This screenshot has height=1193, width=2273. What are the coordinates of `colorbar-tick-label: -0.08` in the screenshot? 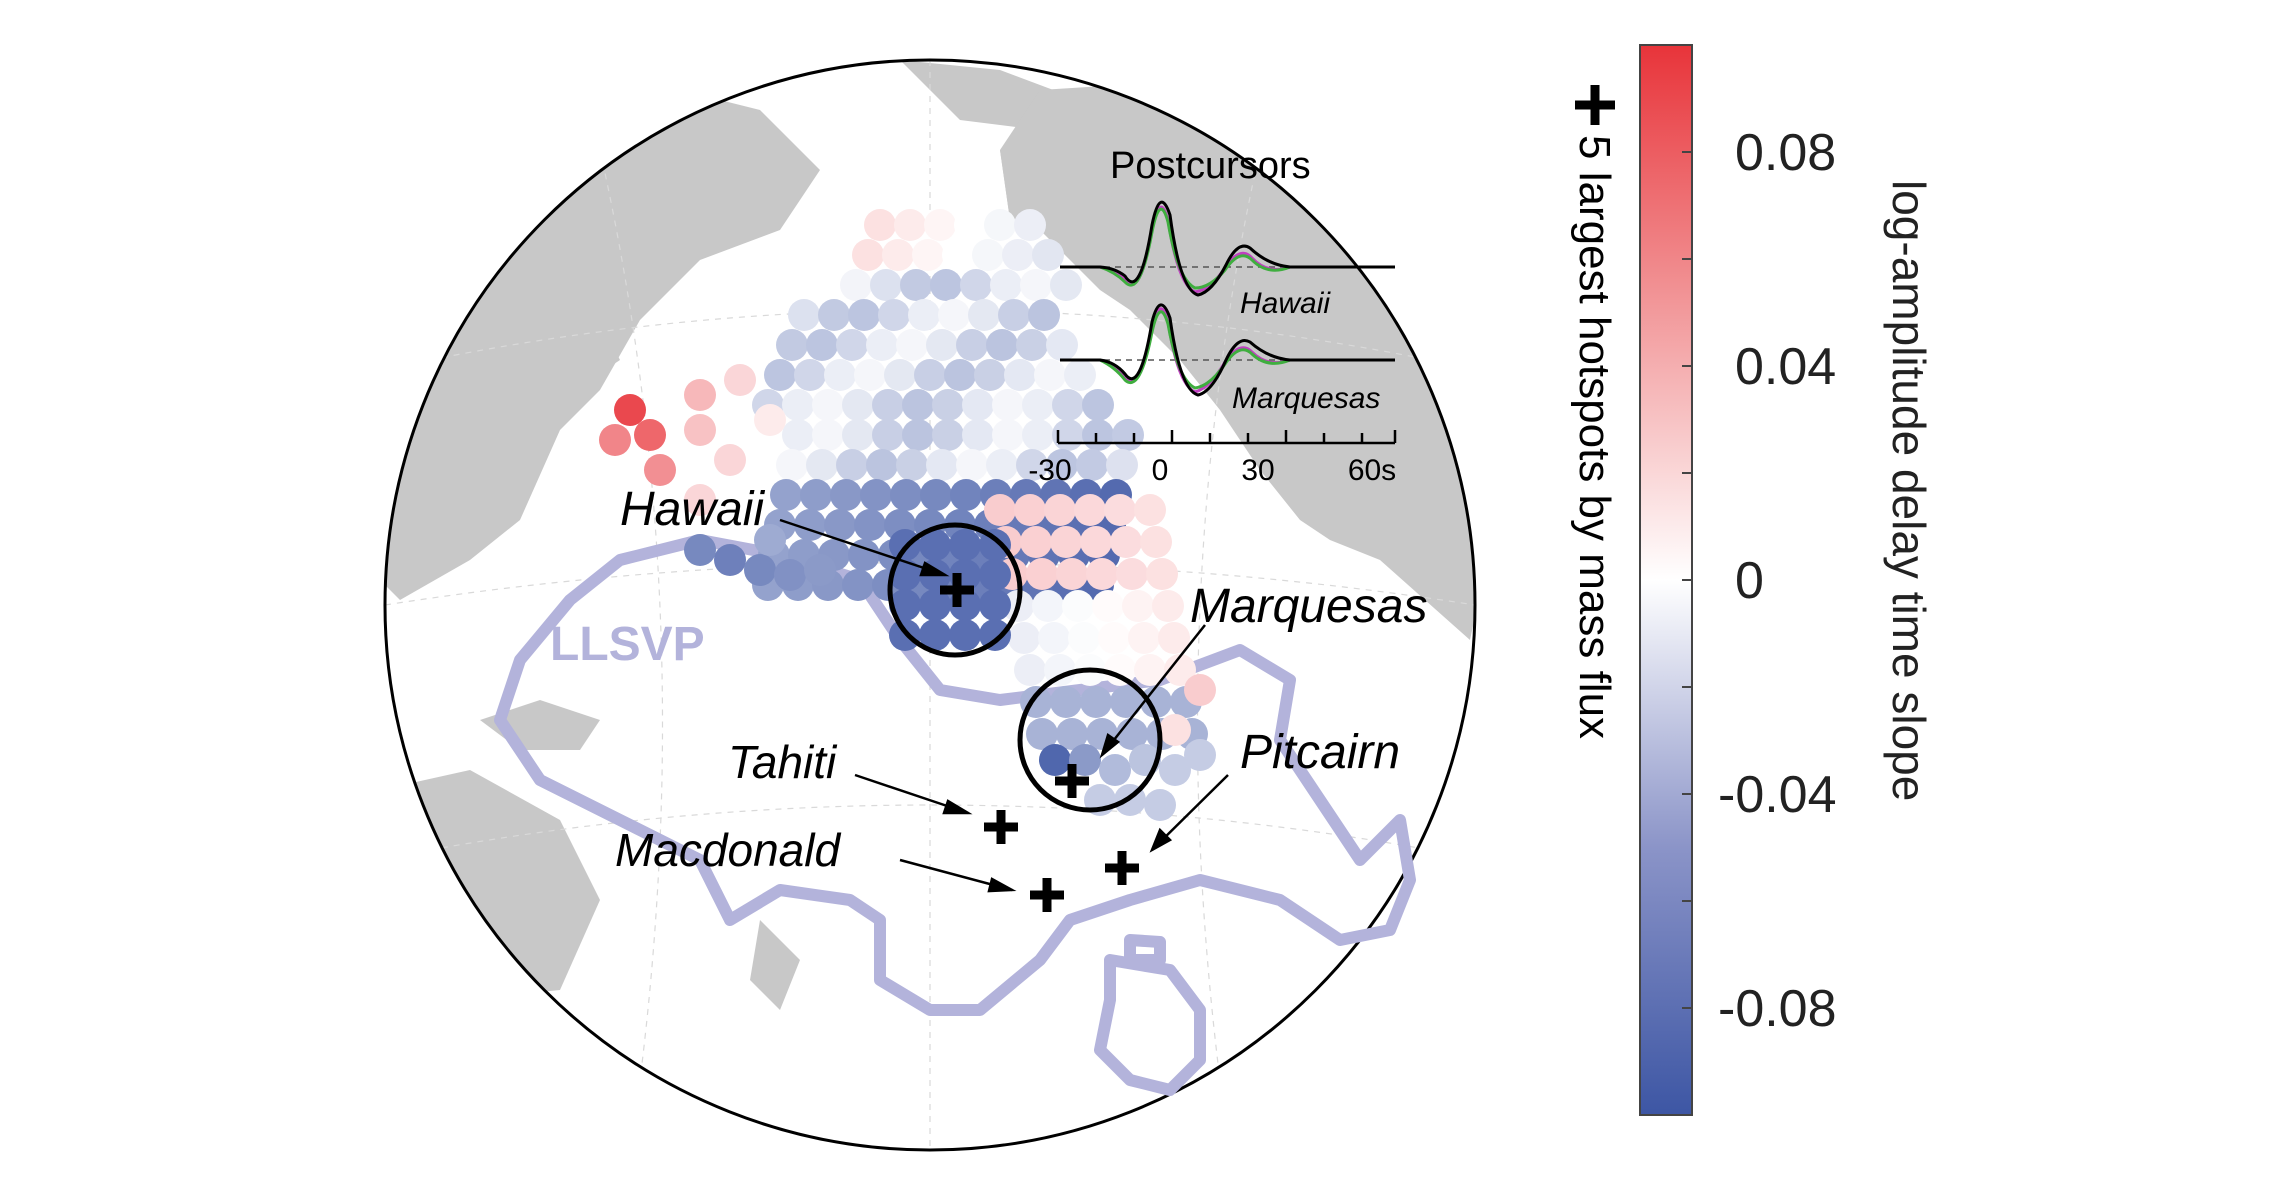 It's located at (1777, 1009).